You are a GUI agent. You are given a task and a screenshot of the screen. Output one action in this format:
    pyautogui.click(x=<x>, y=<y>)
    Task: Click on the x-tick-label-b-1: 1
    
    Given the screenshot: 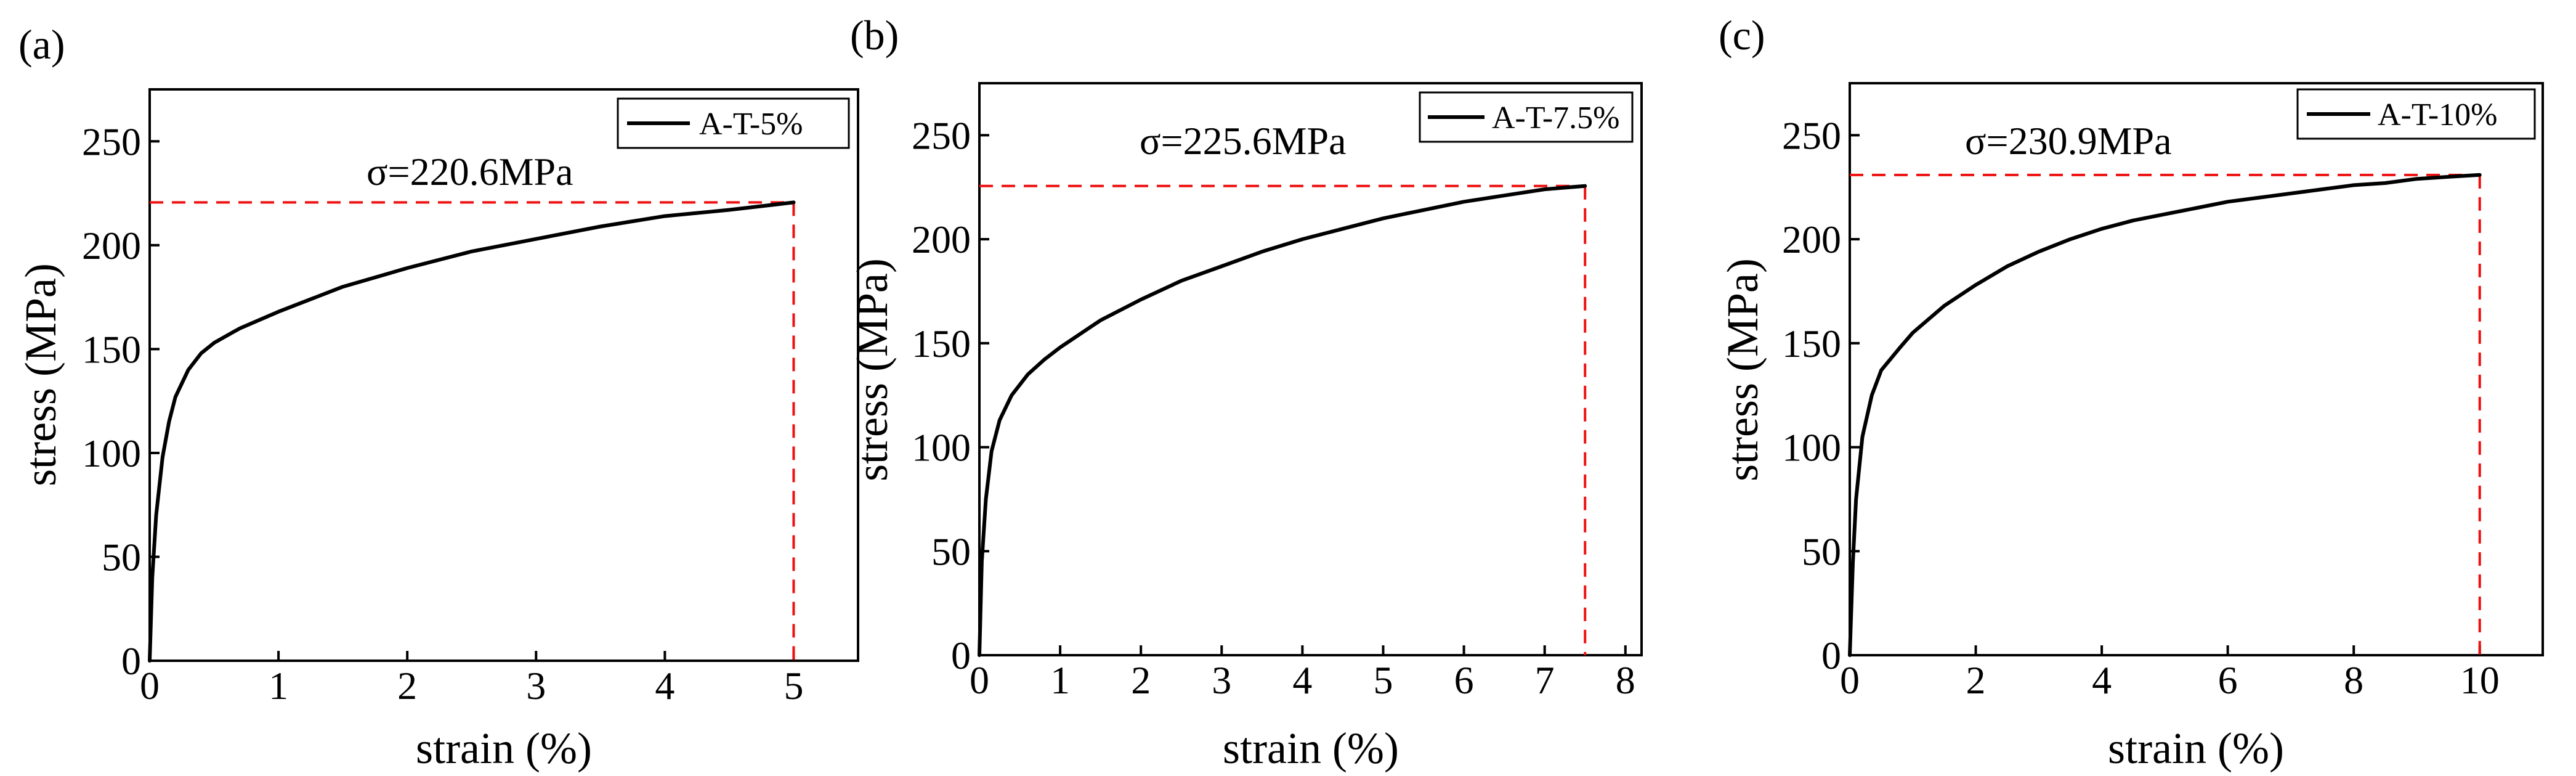 What is the action you would take?
    pyautogui.click(x=1060, y=680)
    